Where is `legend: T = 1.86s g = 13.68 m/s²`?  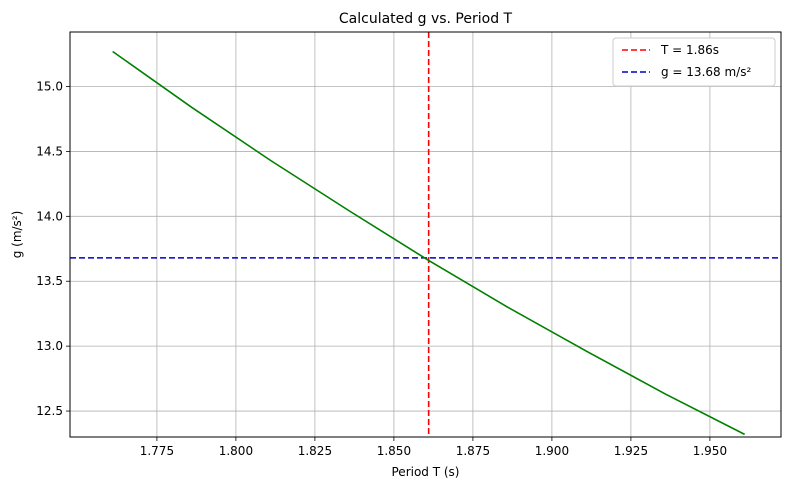 legend: T = 1.86s g = 13.68 m/s² is located at coordinates (694, 62).